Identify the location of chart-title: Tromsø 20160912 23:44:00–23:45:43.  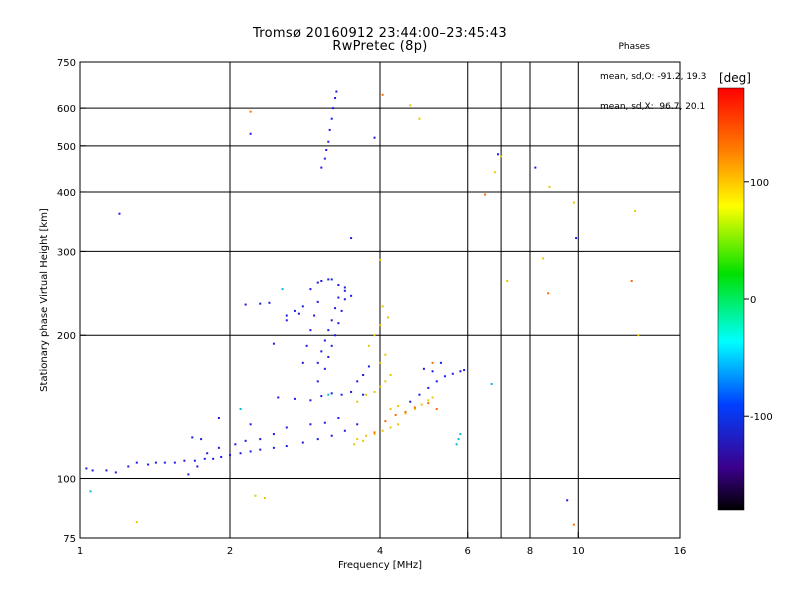
(380, 33).